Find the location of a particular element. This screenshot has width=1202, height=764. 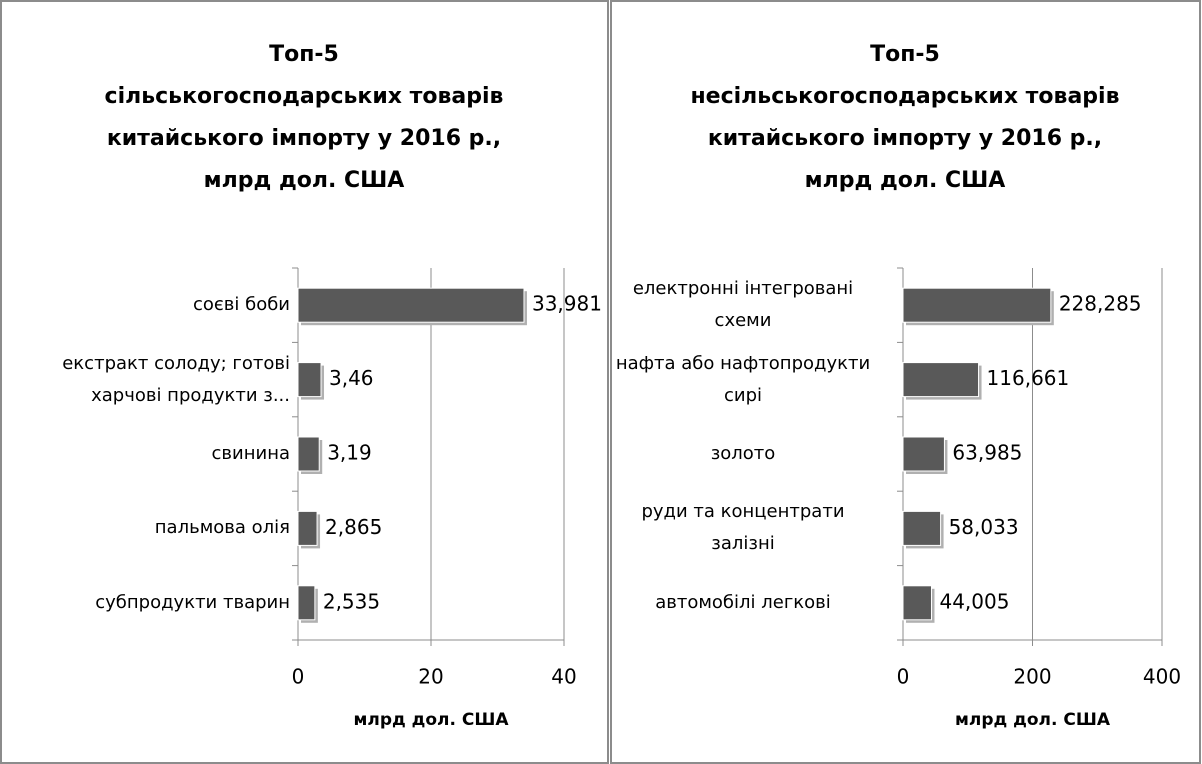

value-label: 2,535 is located at coordinates (351, 601).